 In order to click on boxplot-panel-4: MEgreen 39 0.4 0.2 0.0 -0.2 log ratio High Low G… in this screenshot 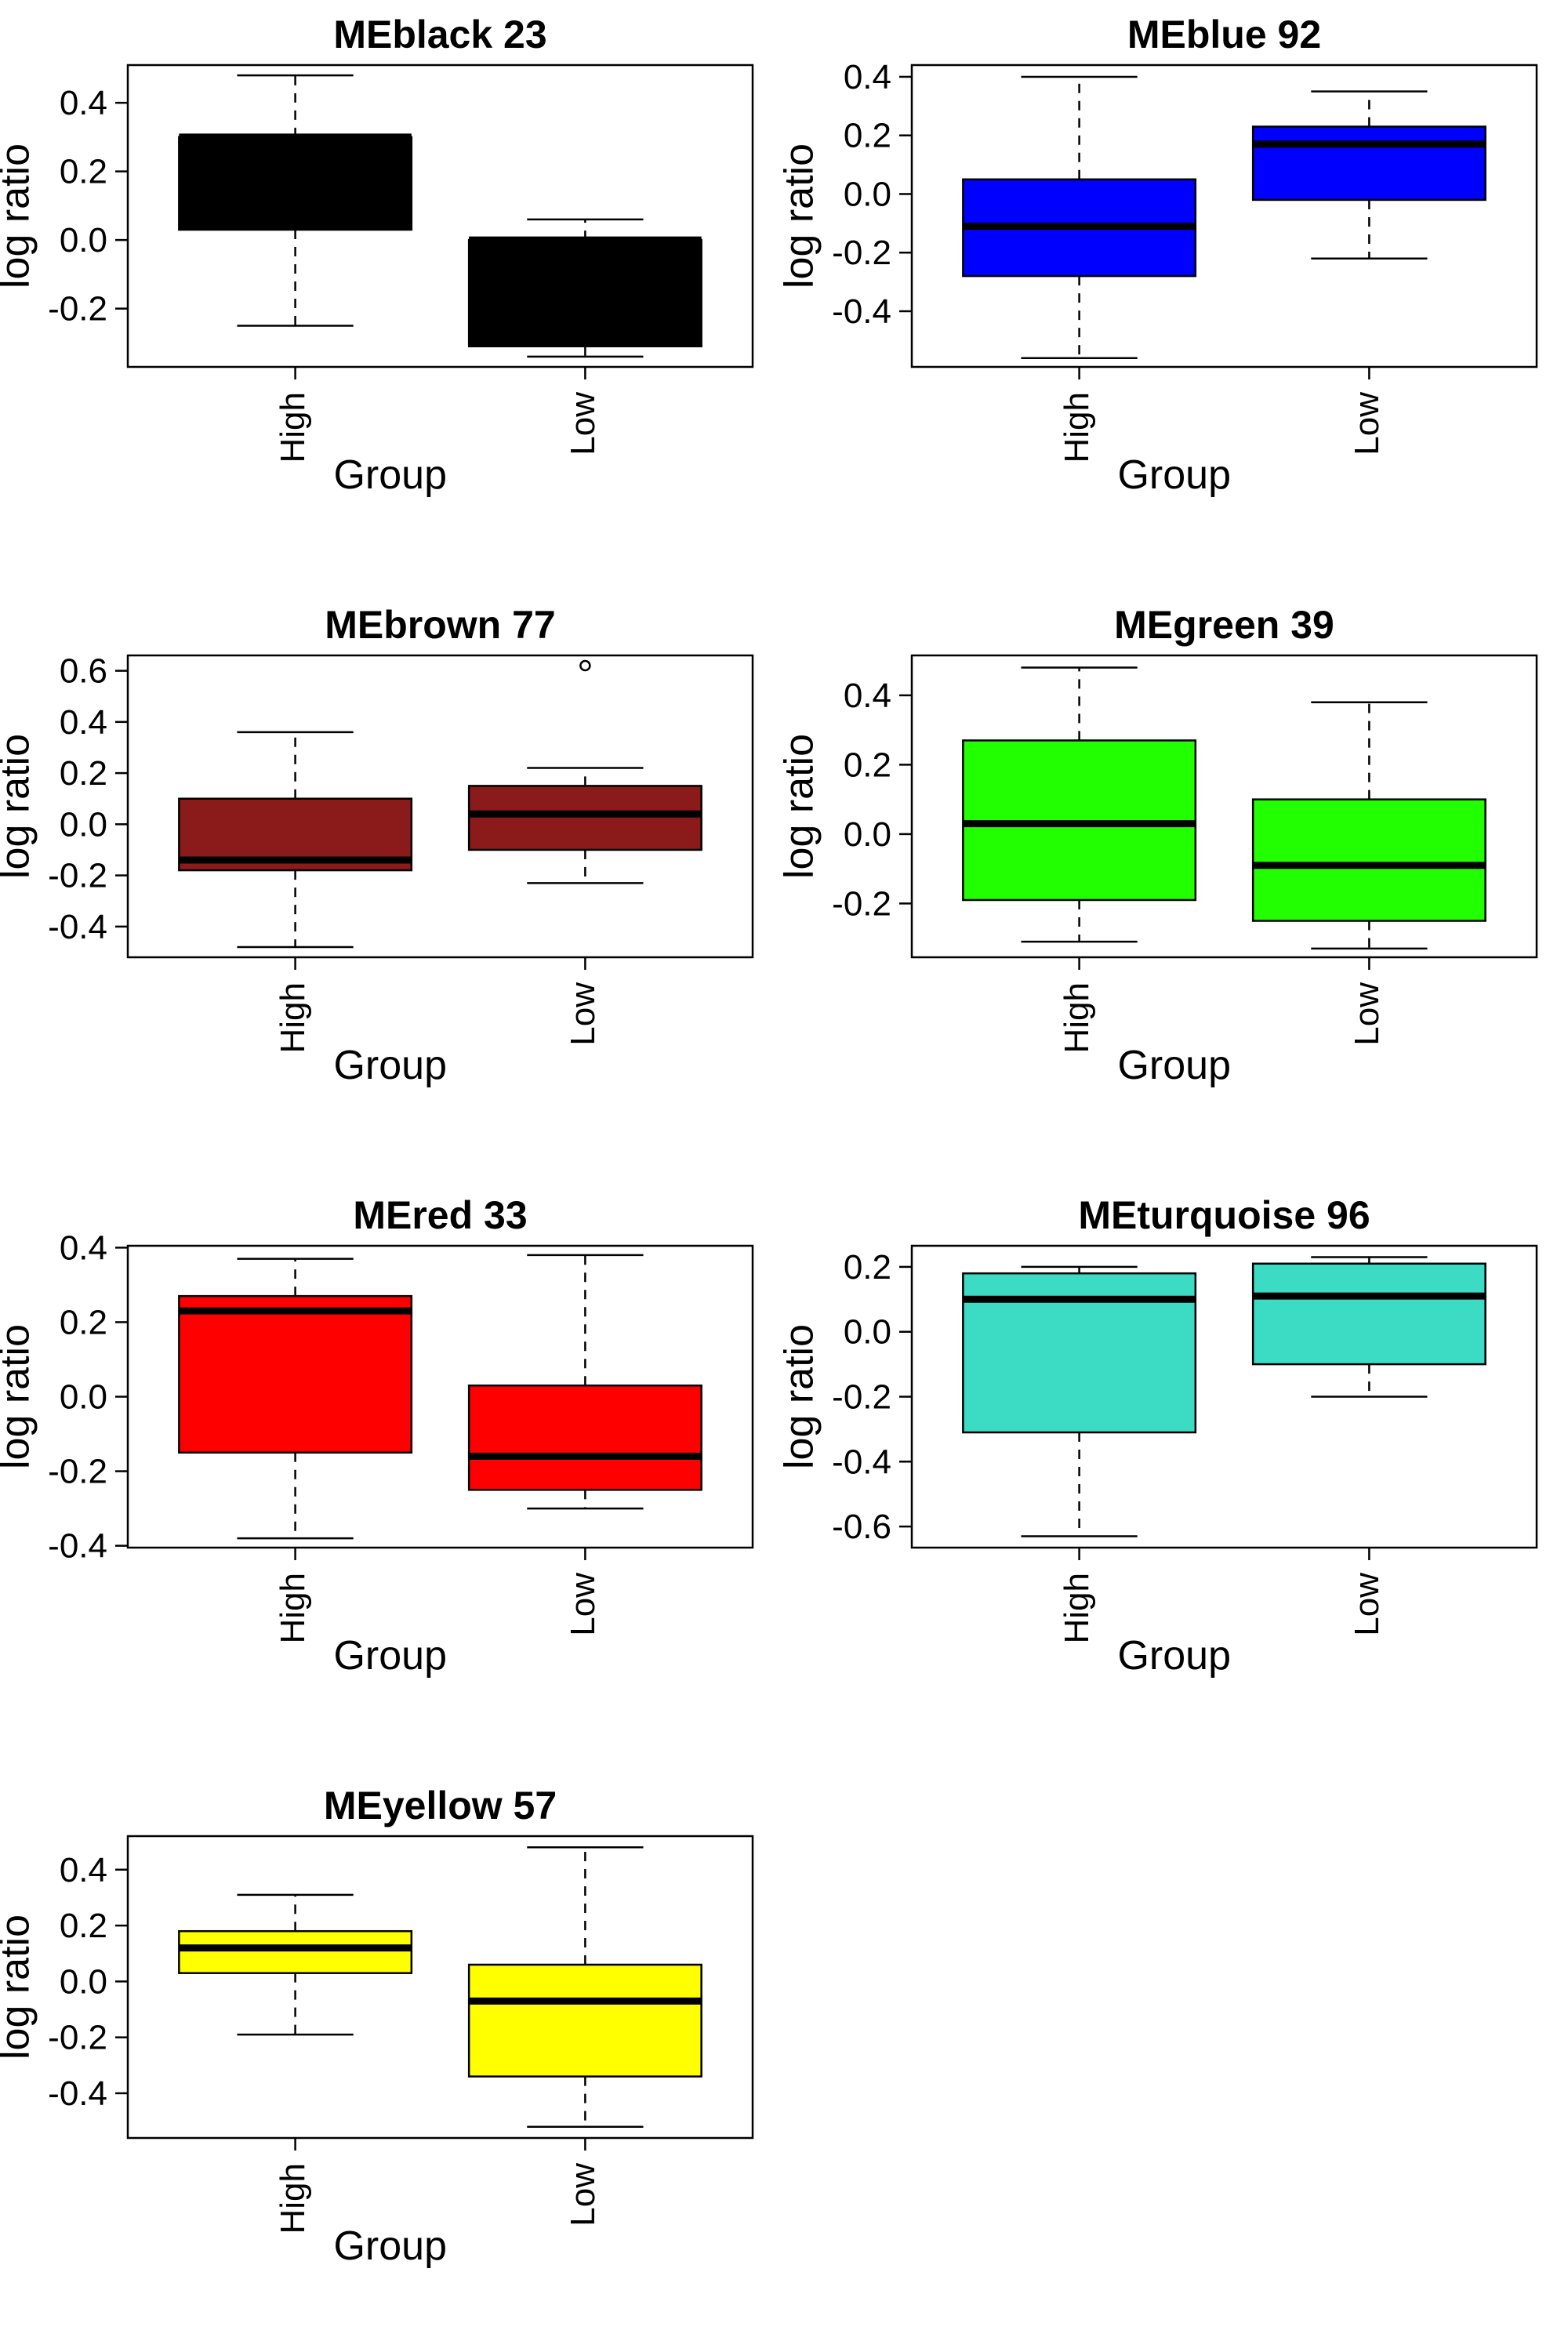, I will do `click(1157, 846)`.